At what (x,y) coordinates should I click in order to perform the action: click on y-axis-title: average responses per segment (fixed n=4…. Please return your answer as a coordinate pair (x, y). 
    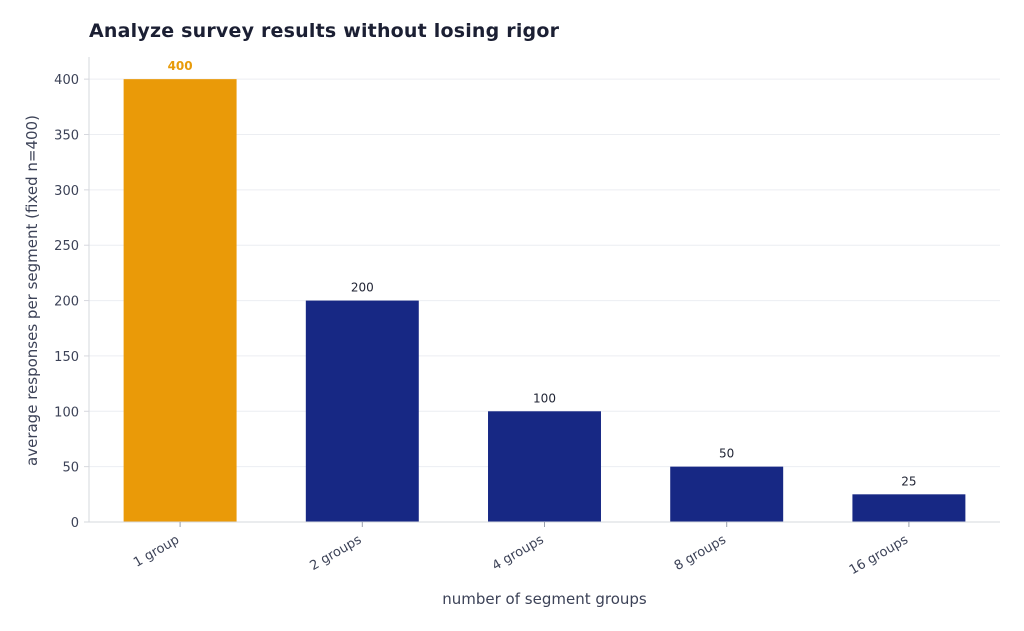
    Looking at the image, I should click on (32, 290).